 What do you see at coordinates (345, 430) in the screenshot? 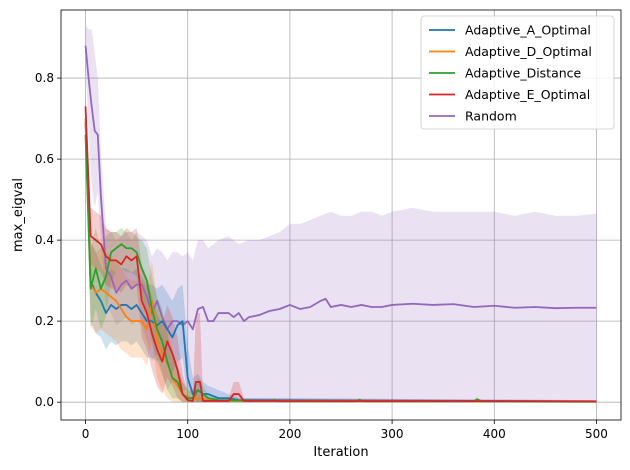
I see `x-axis-ticks: 0 100 200 300 400 500` at bounding box center [345, 430].